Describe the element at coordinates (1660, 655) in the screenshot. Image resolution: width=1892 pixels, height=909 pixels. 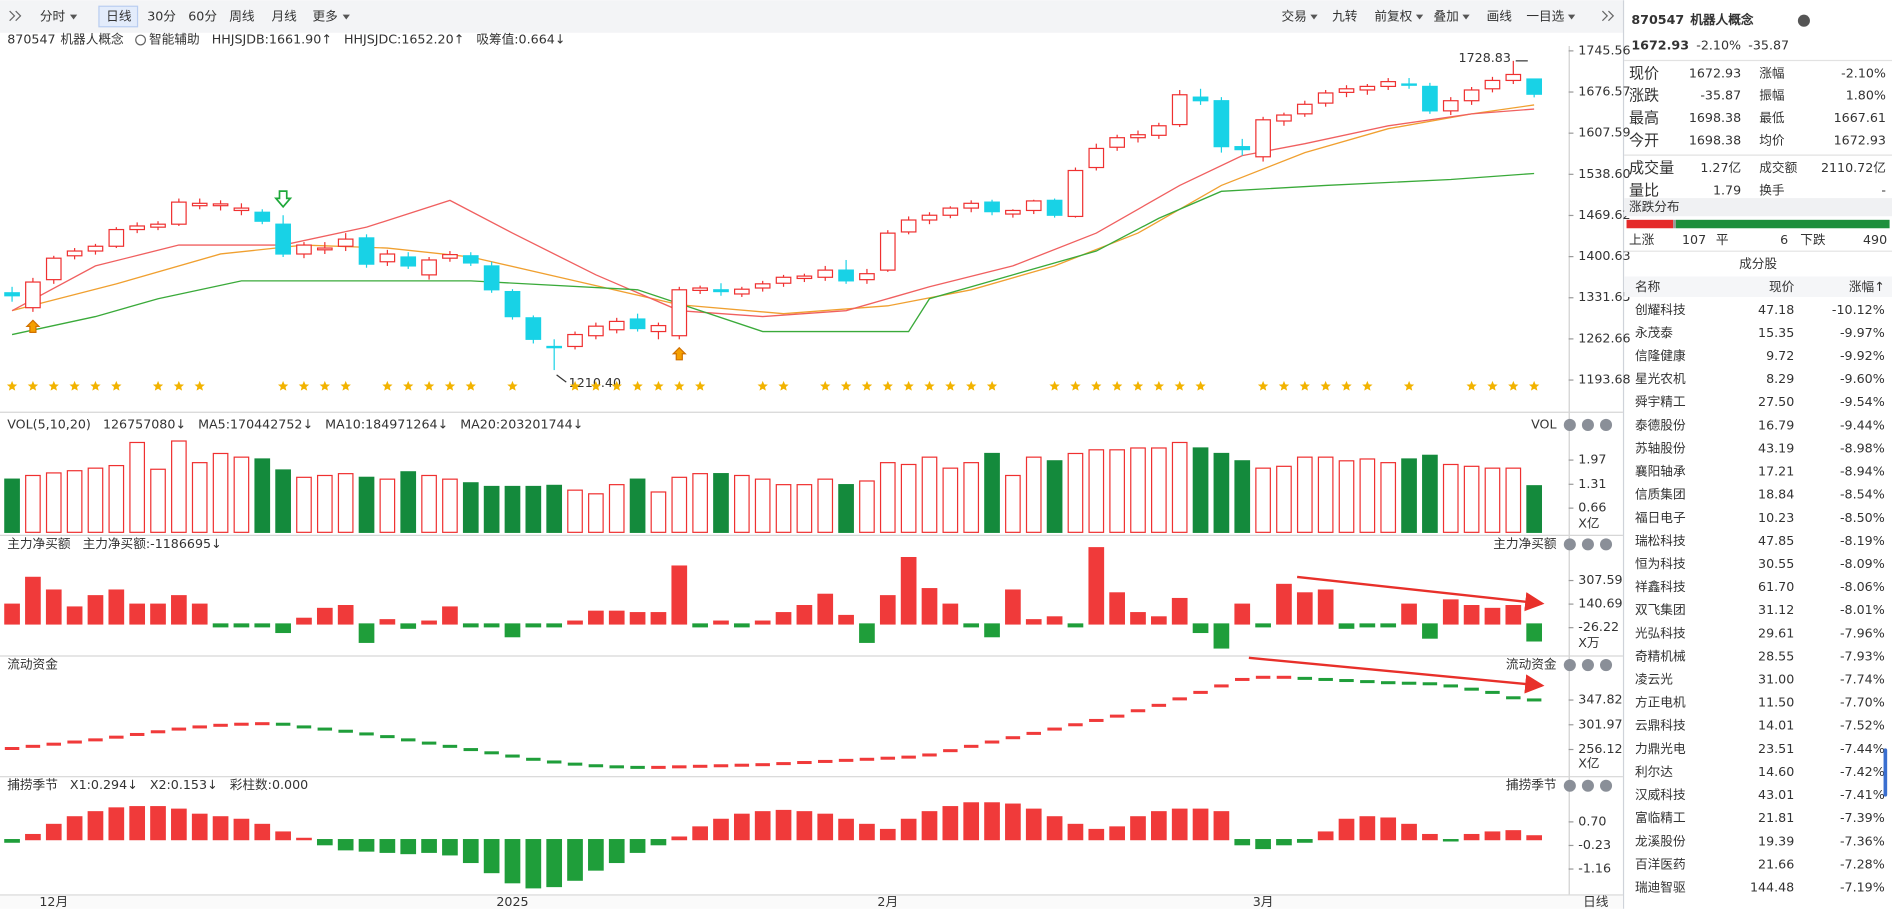
I see `stock-name: 奇精机械` at that location.